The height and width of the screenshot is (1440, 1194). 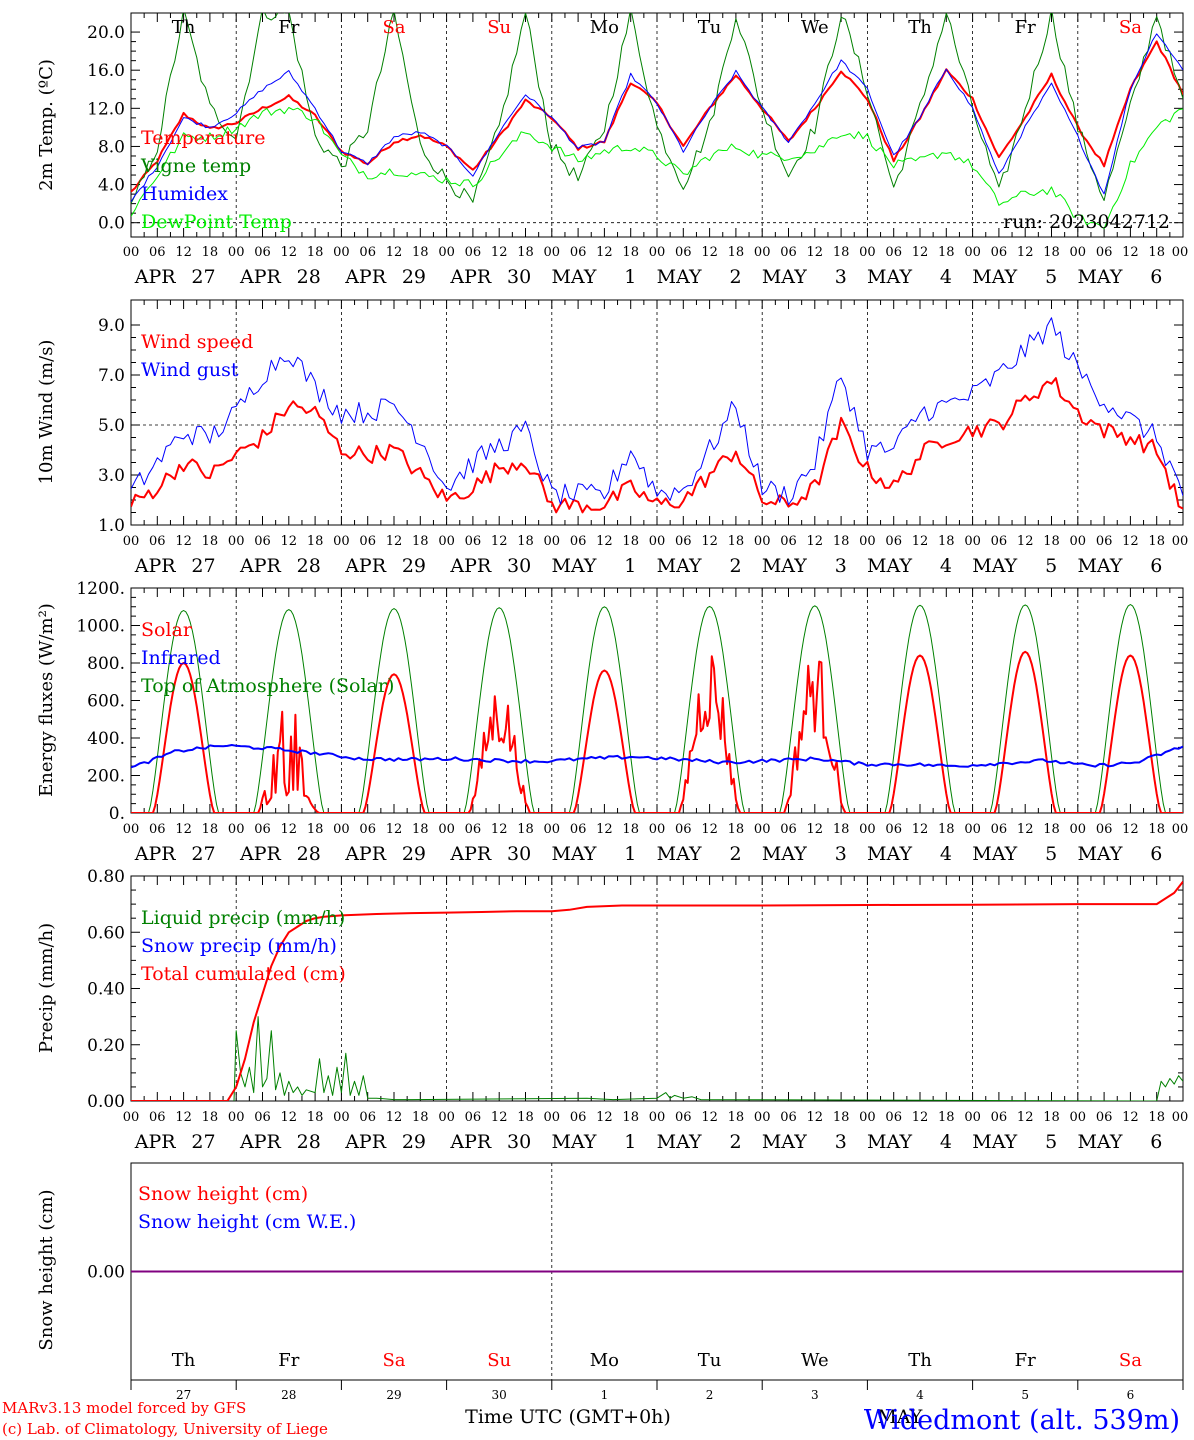 What do you see at coordinates (568, 1417) in the screenshot?
I see `x-axis-title: Time UTC (GMT+0h)` at bounding box center [568, 1417].